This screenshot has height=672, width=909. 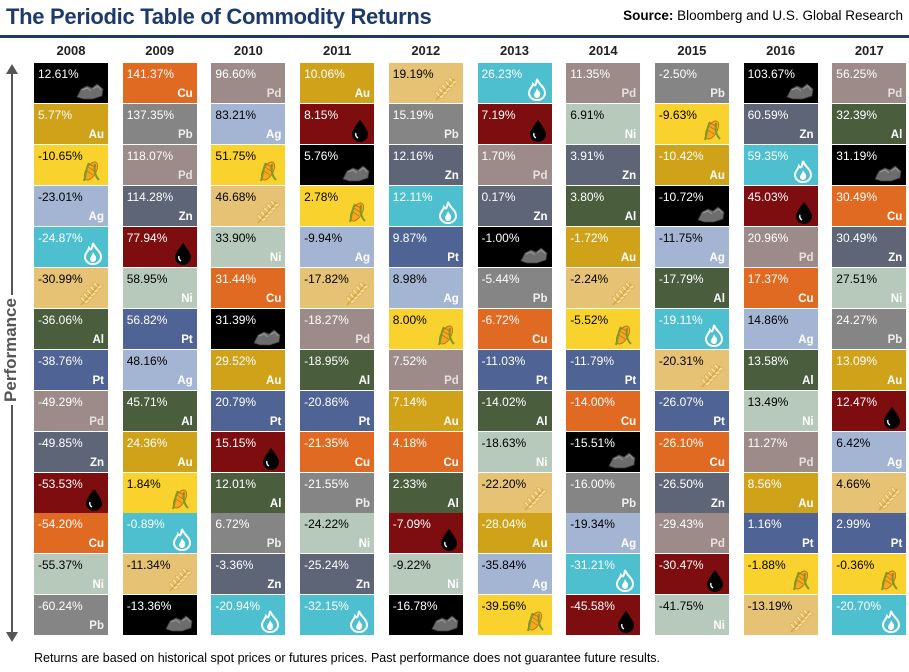 What do you see at coordinates (413, 114) in the screenshot?
I see `return-value: 15.19%` at bounding box center [413, 114].